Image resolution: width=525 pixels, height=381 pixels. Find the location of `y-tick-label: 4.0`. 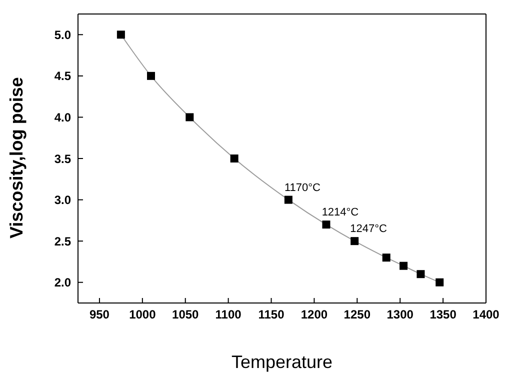

y-tick-label: 4.0 is located at coordinates (63, 117).